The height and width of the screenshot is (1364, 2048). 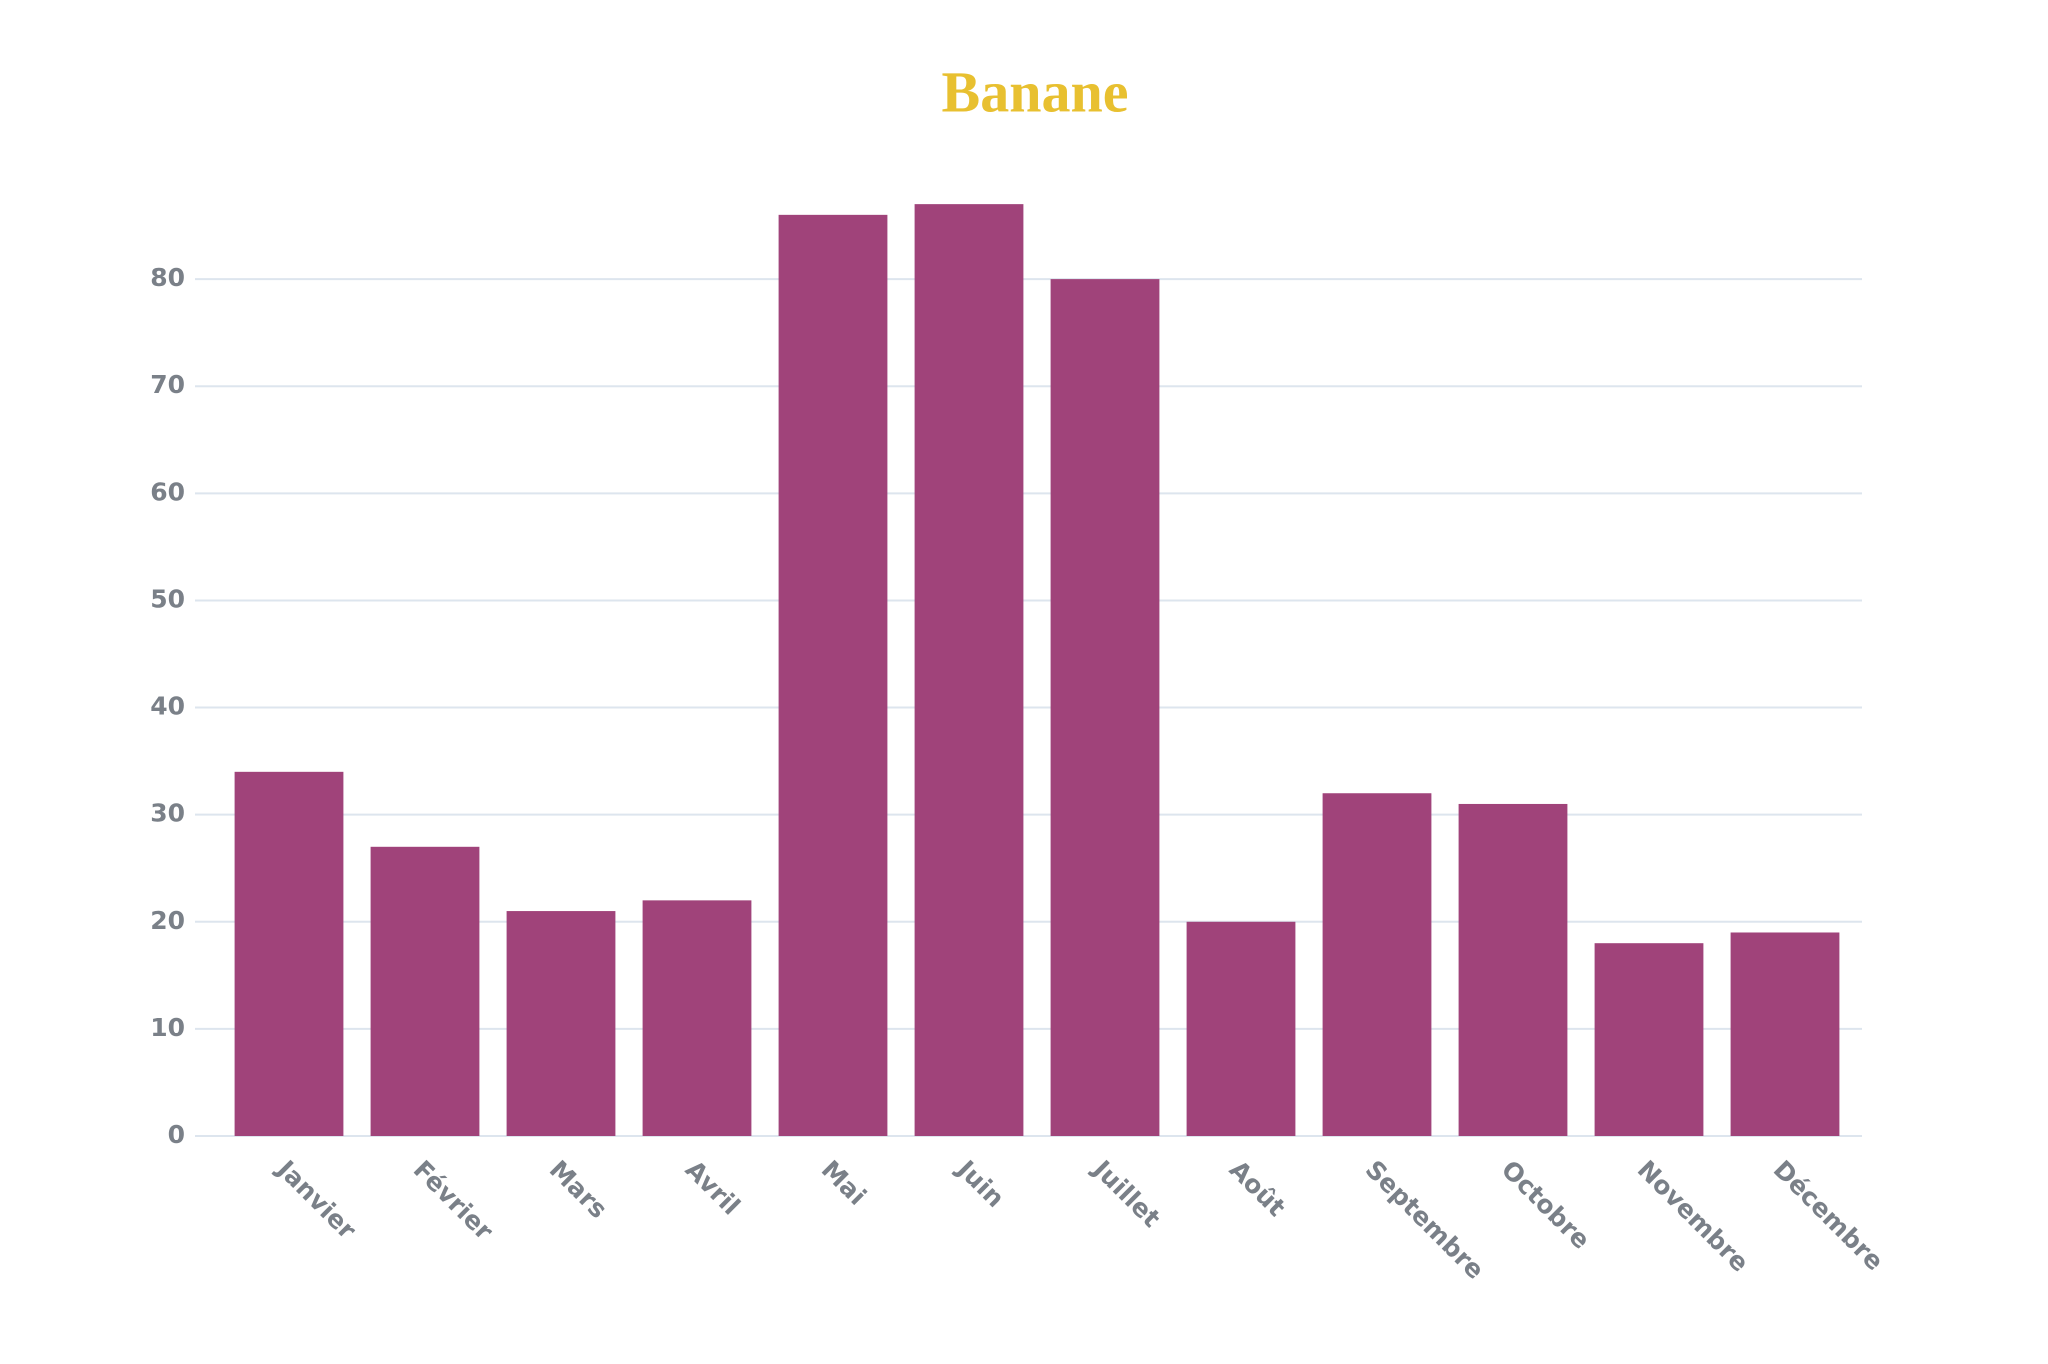 I want to click on y-tick-label: 0, so click(x=176, y=1134).